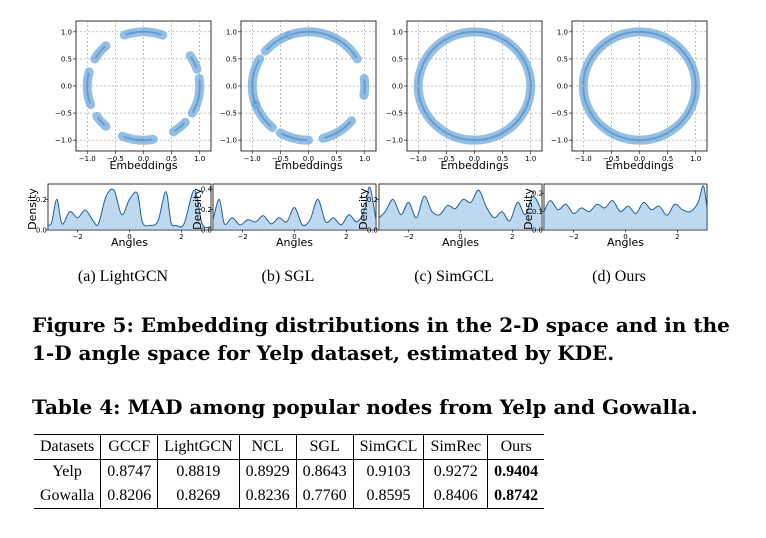 The width and height of the screenshot is (766, 538). I want to click on subplot-b-xtick-label-2: 0.0, so click(308, 159).